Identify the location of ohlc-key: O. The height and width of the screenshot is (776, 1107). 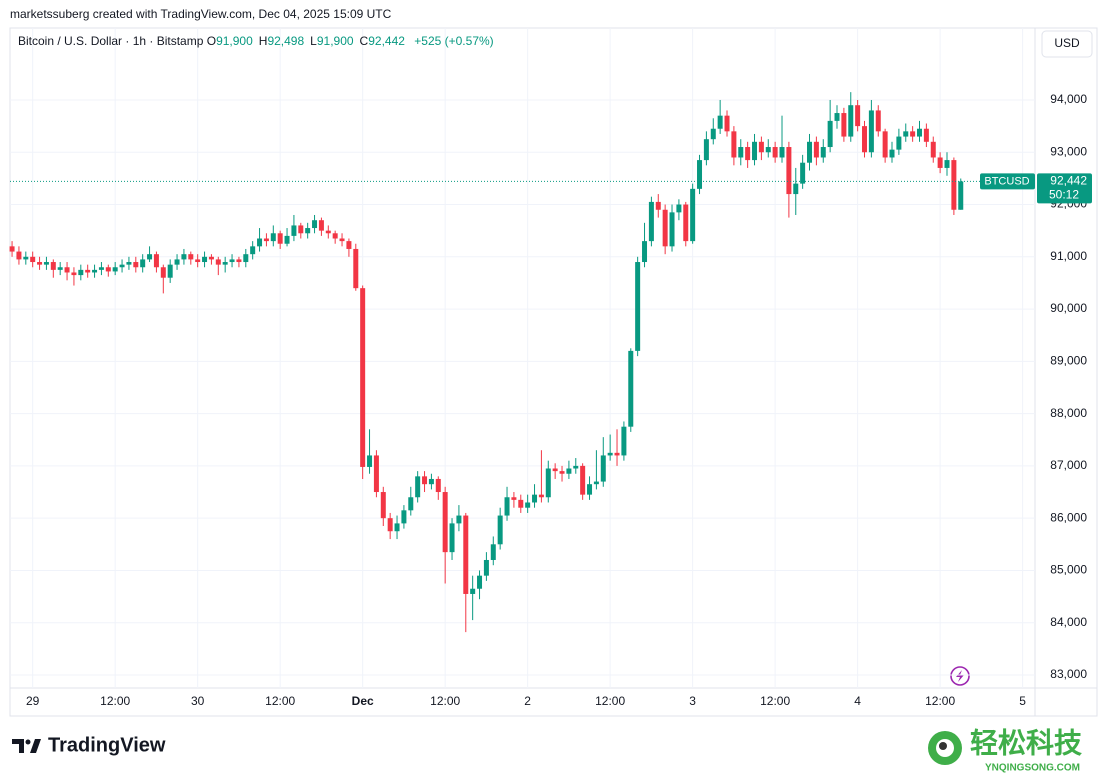
(211, 41).